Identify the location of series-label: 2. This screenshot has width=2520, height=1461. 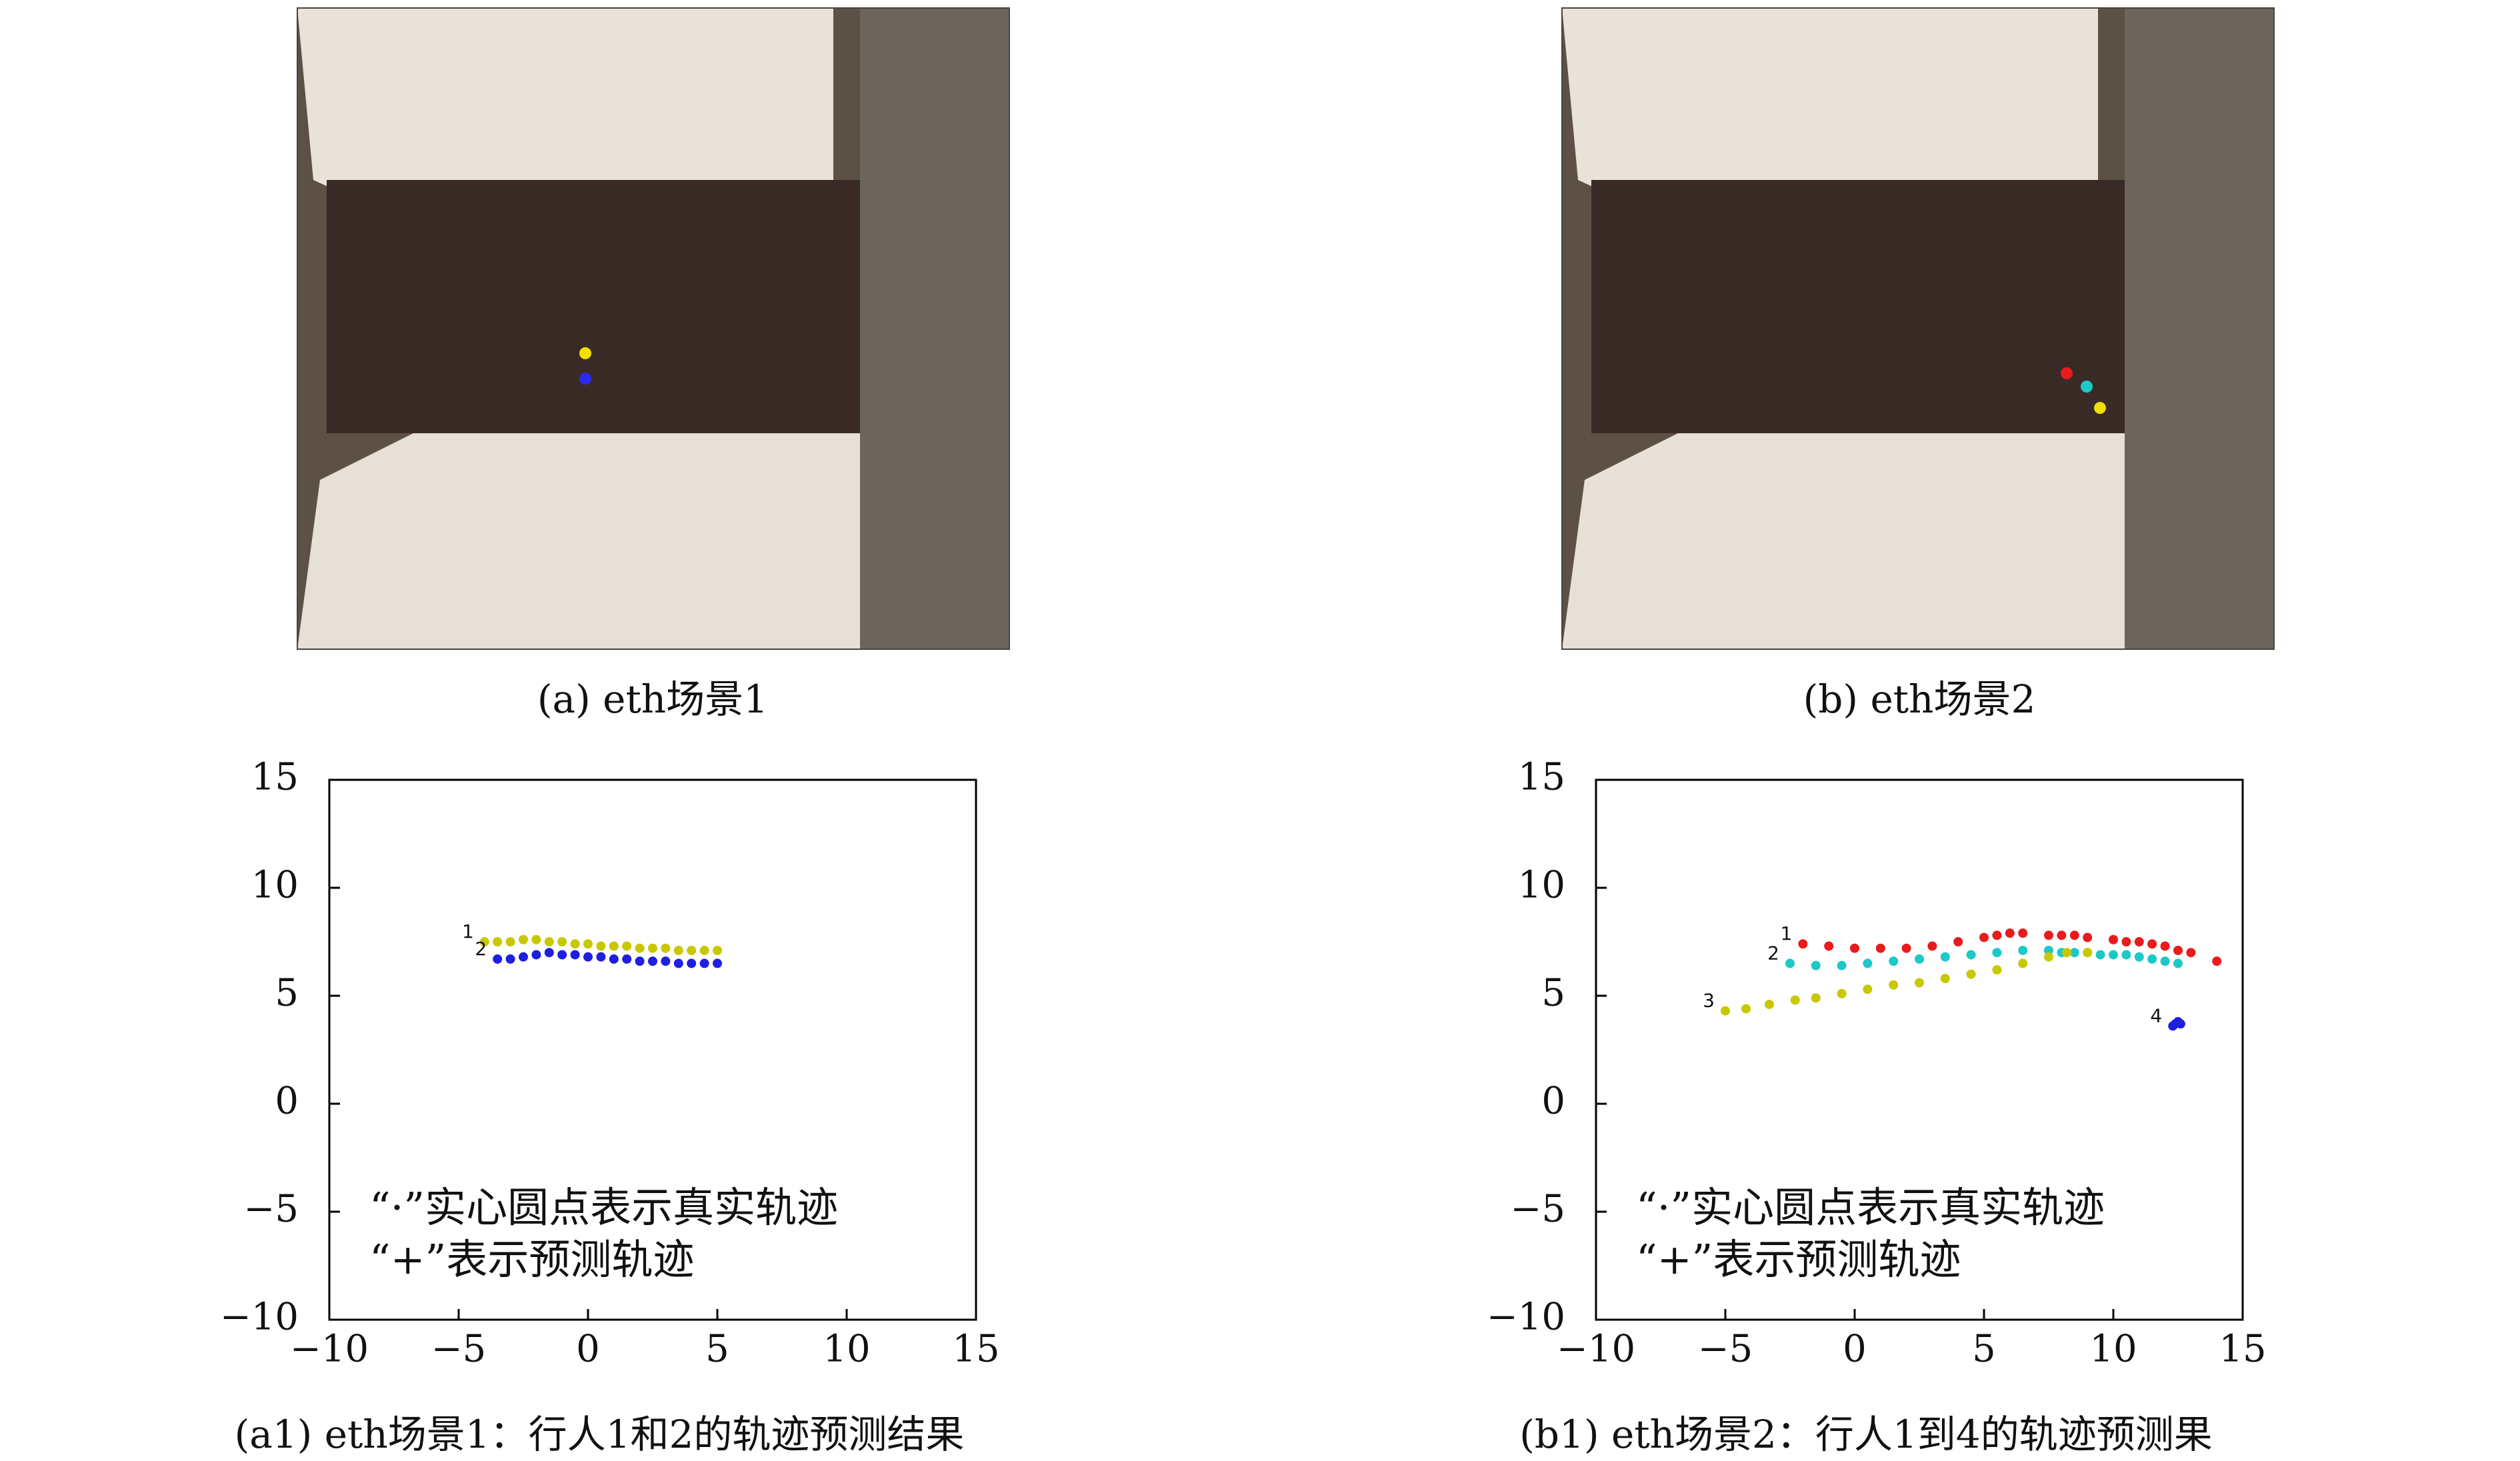
(481, 949).